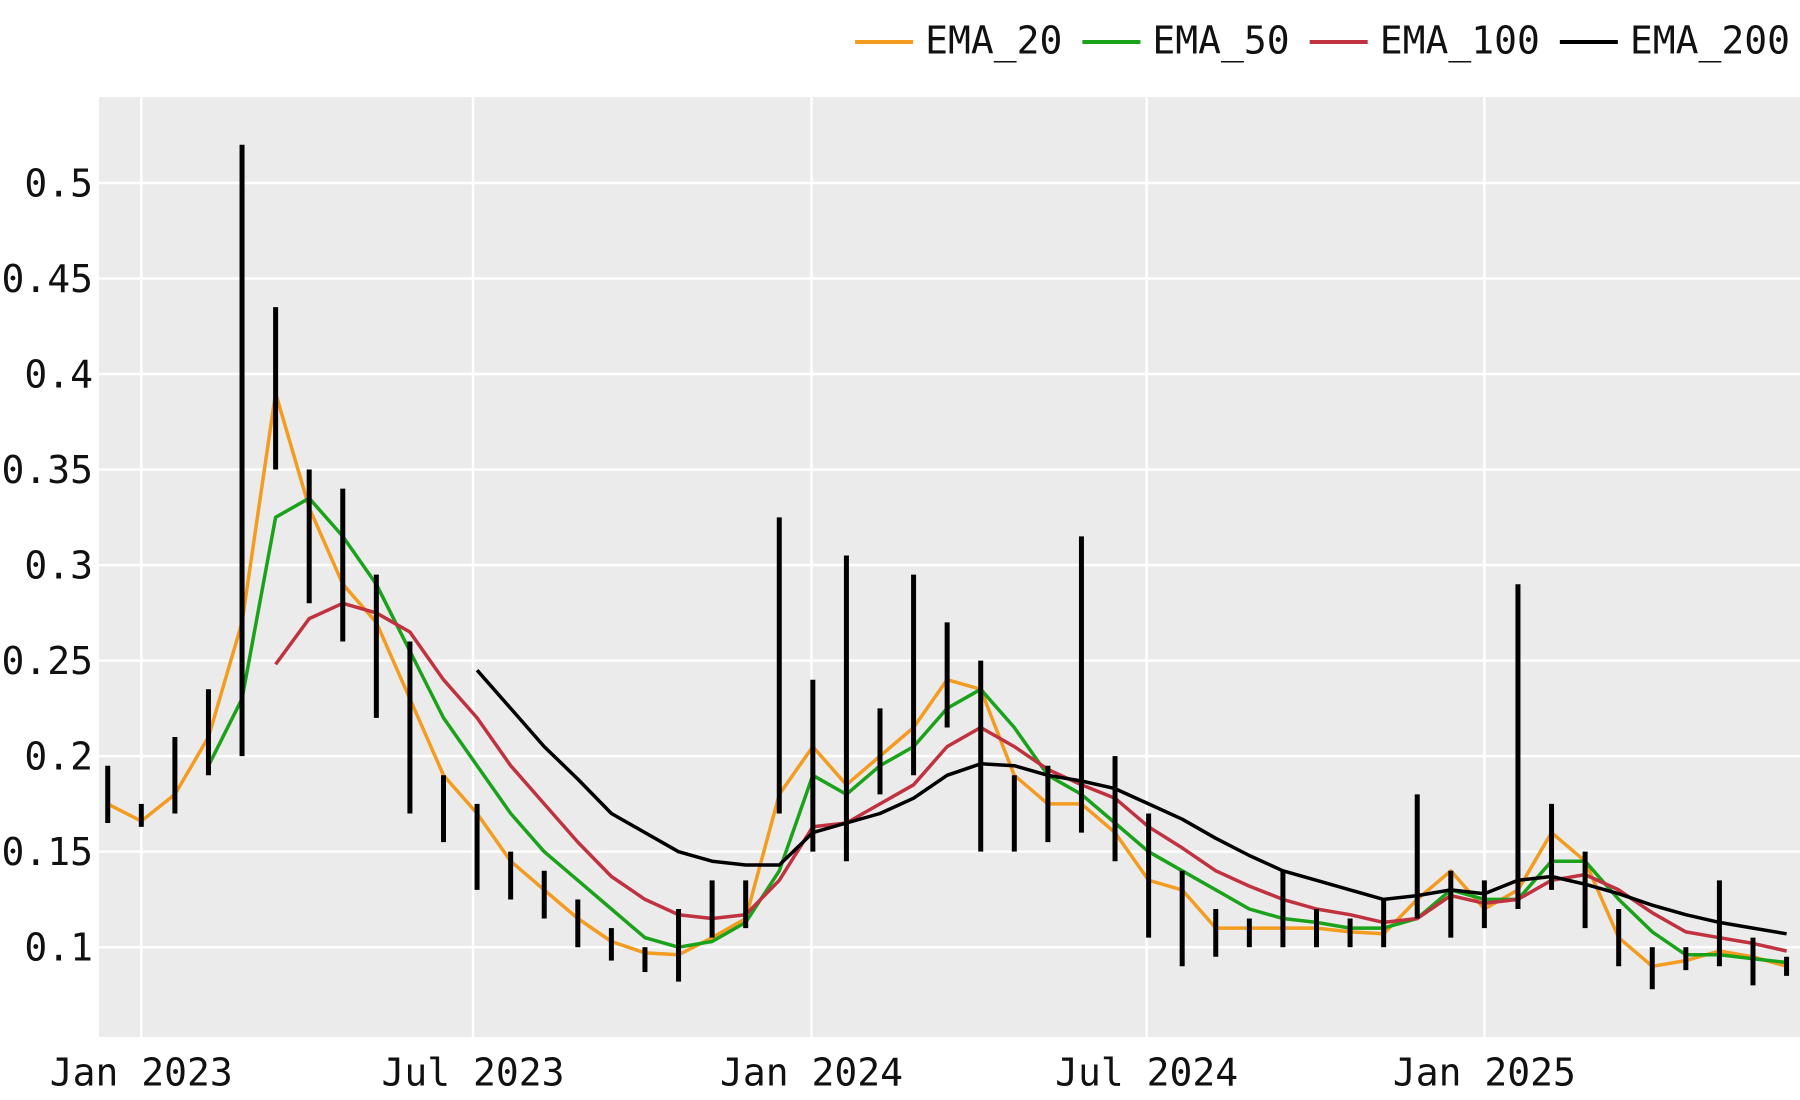  I want to click on y-tick-label: 0.25, so click(47, 661).